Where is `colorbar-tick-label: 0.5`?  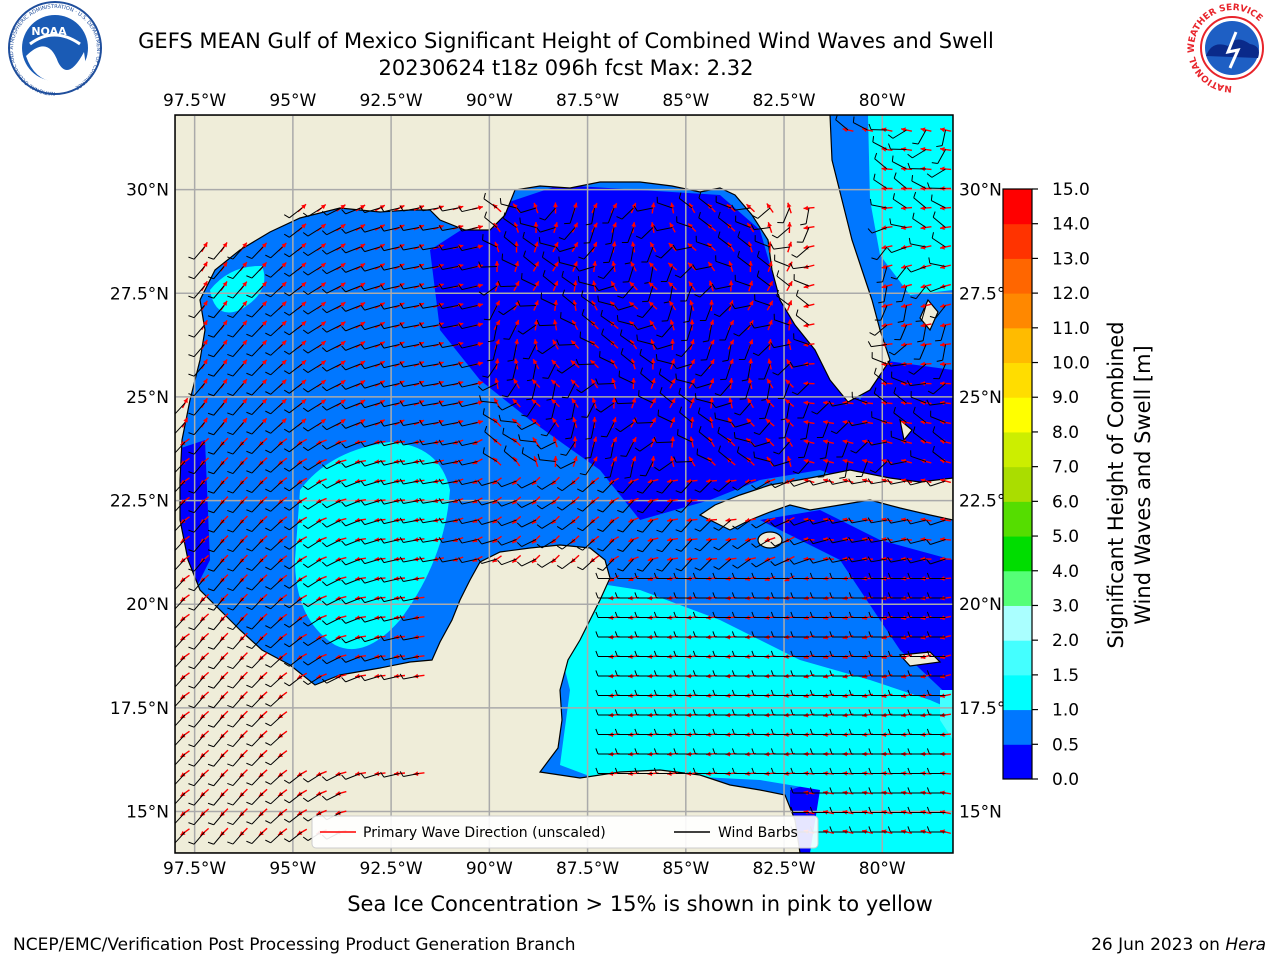 colorbar-tick-label: 0.5 is located at coordinates (1065, 745).